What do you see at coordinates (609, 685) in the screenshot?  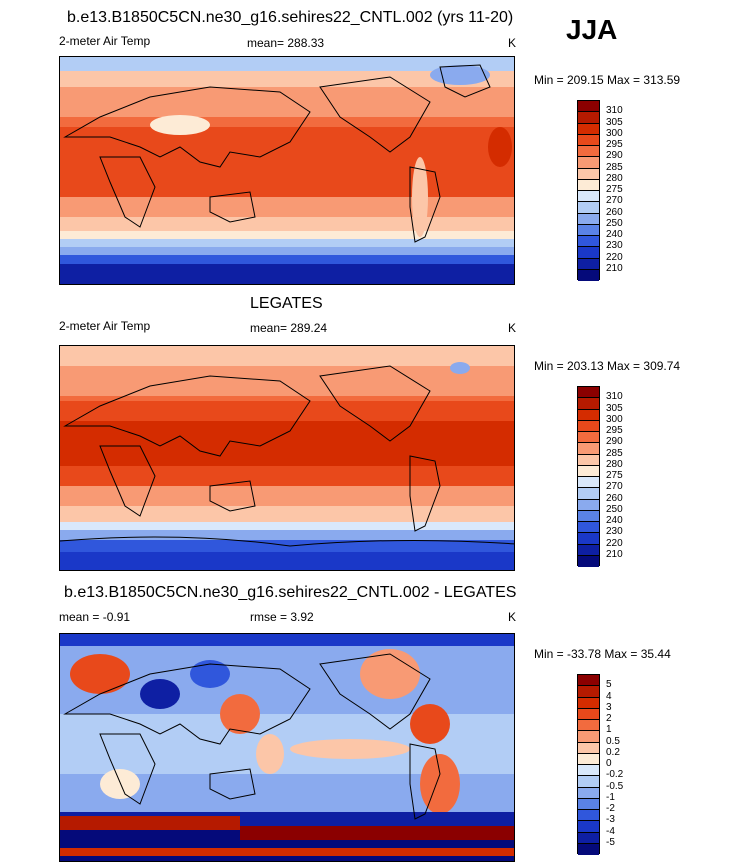 I see `colorbar-label: 5` at bounding box center [609, 685].